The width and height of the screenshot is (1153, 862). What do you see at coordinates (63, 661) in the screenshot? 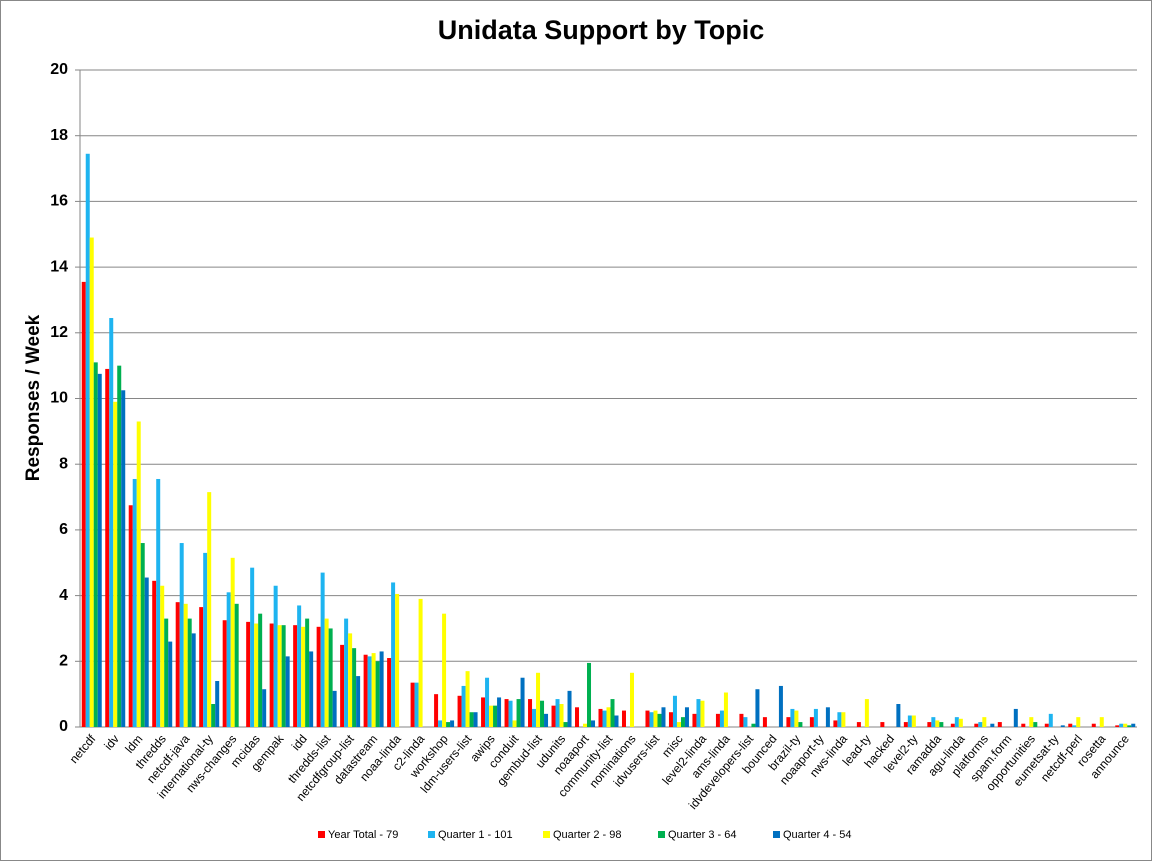
I see `y-tick-label: 2` at bounding box center [63, 661].